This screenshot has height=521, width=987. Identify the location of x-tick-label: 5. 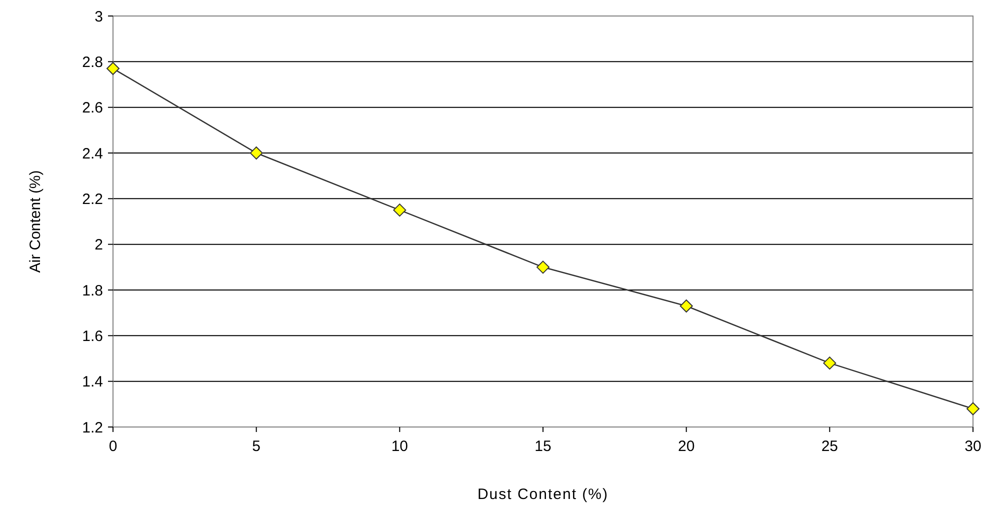
(256, 446).